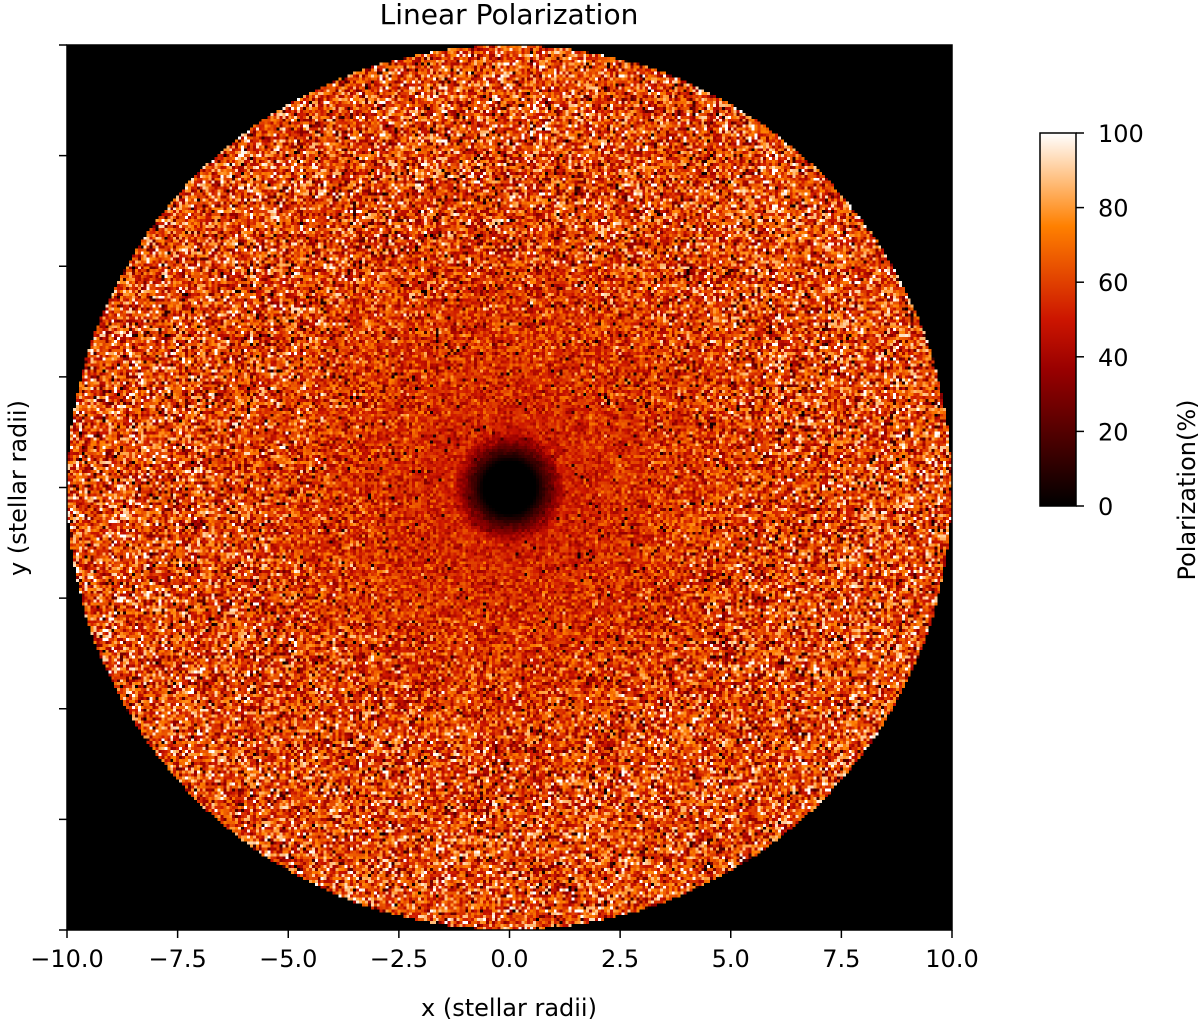  I want to click on x-tick-label: 5.0, so click(731, 959).